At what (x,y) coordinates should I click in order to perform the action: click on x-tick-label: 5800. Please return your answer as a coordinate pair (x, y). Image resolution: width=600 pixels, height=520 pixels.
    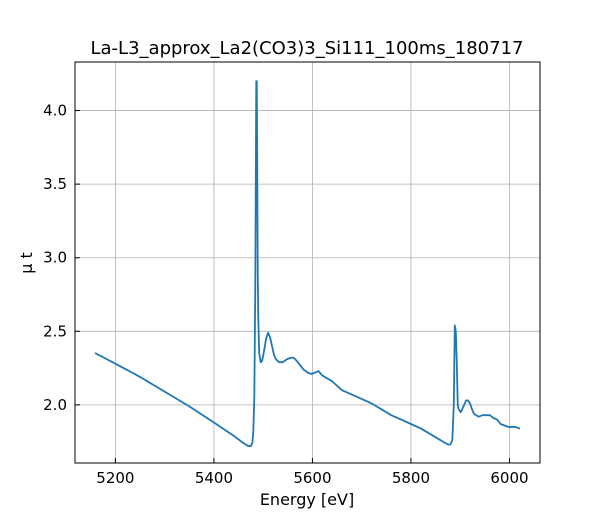
    Looking at the image, I should click on (411, 478).